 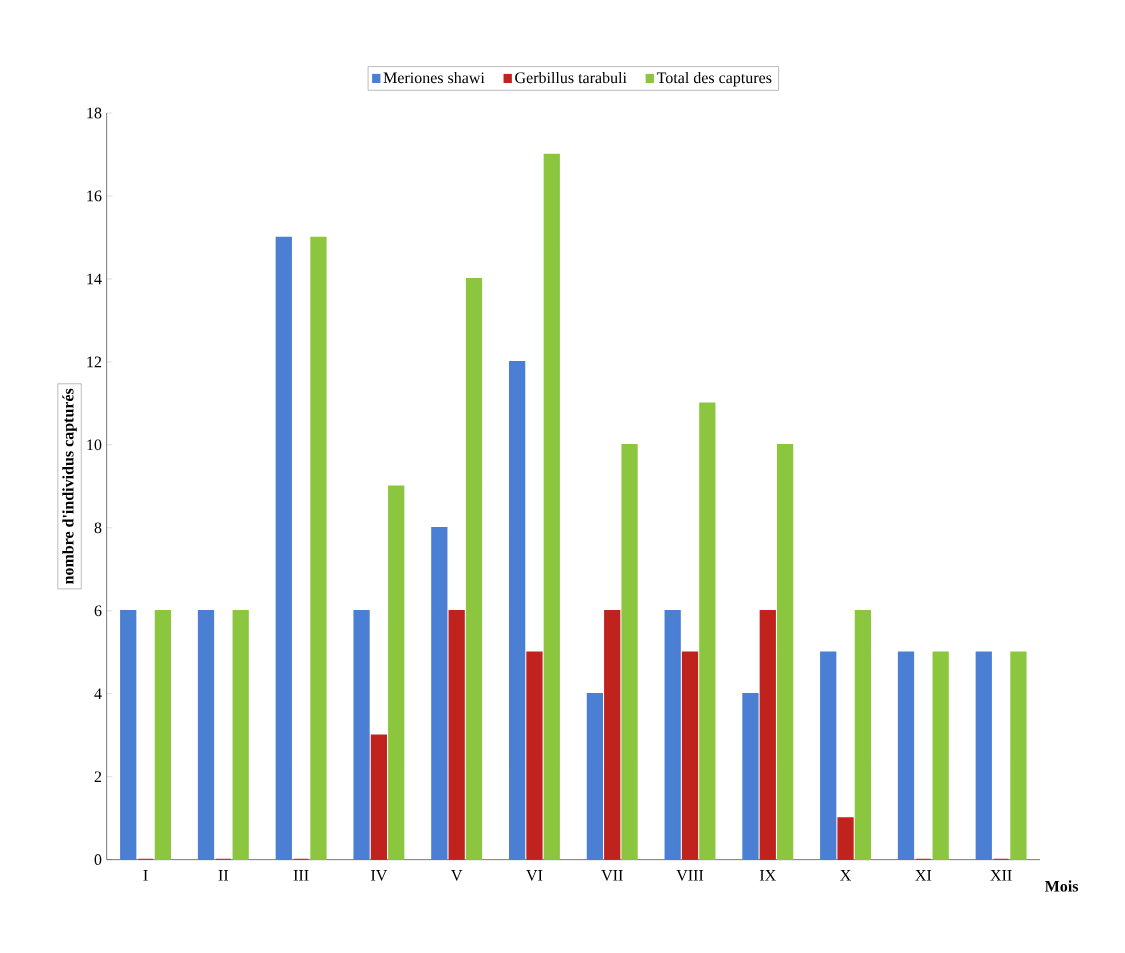 What do you see at coordinates (98, 528) in the screenshot?
I see `y-tick-label: 8` at bounding box center [98, 528].